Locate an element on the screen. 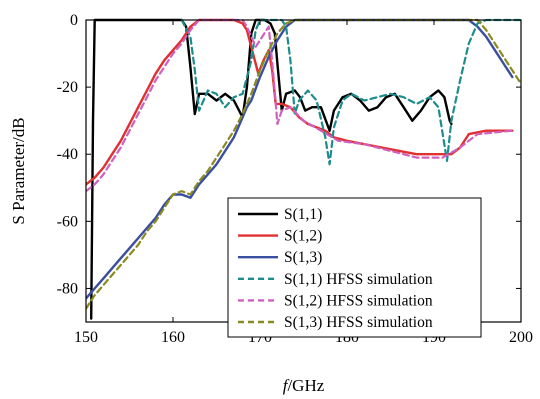  x-tick-label: 150 is located at coordinates (86, 337).